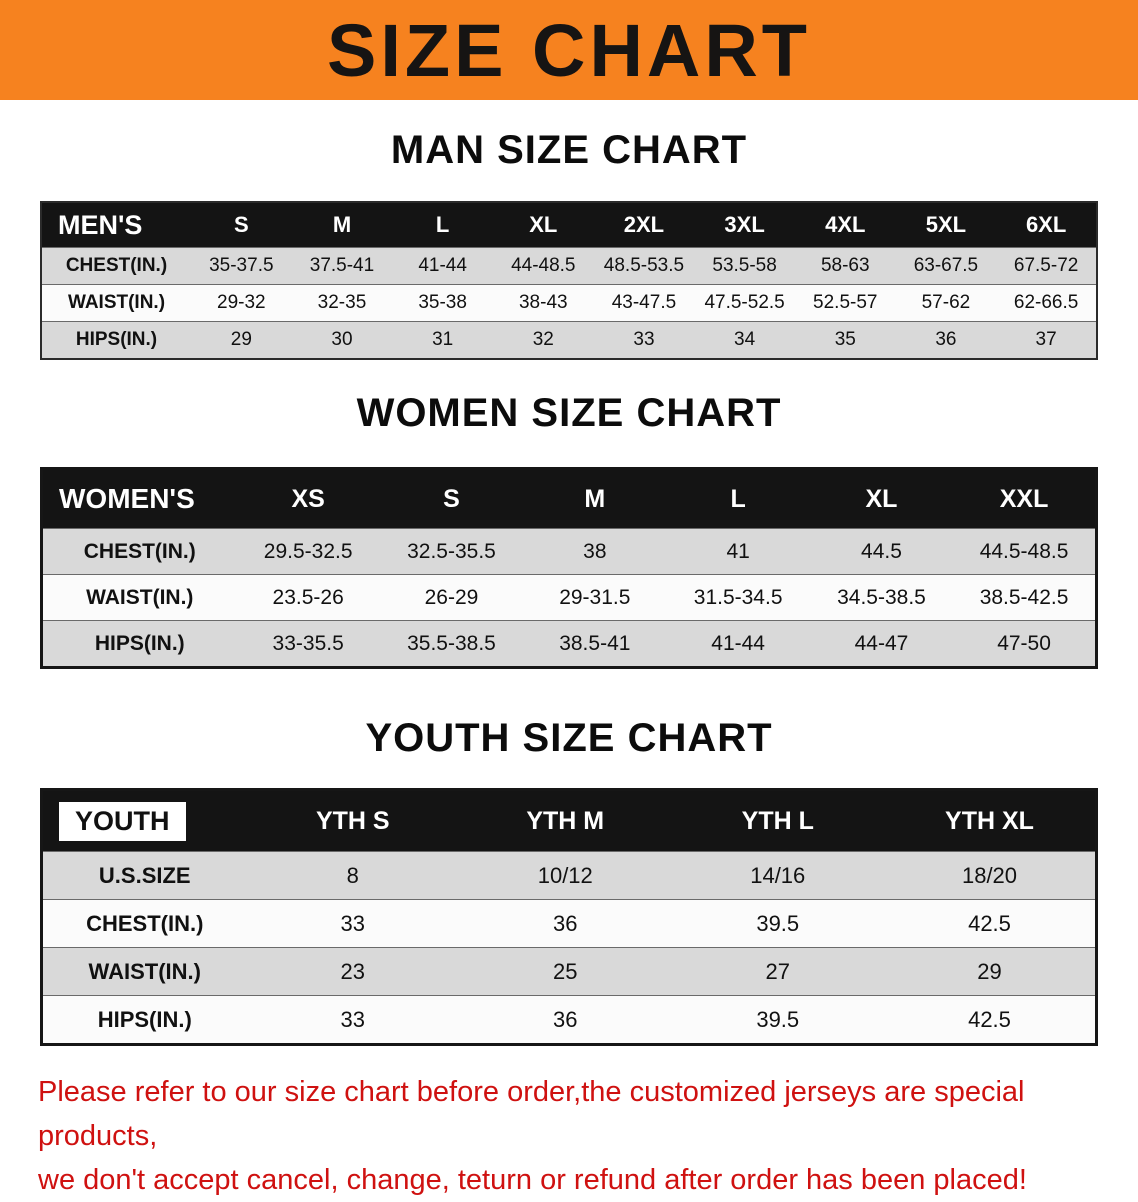 The height and width of the screenshot is (1202, 1138). I want to click on size-value-cell: 29-32, so click(241, 303).